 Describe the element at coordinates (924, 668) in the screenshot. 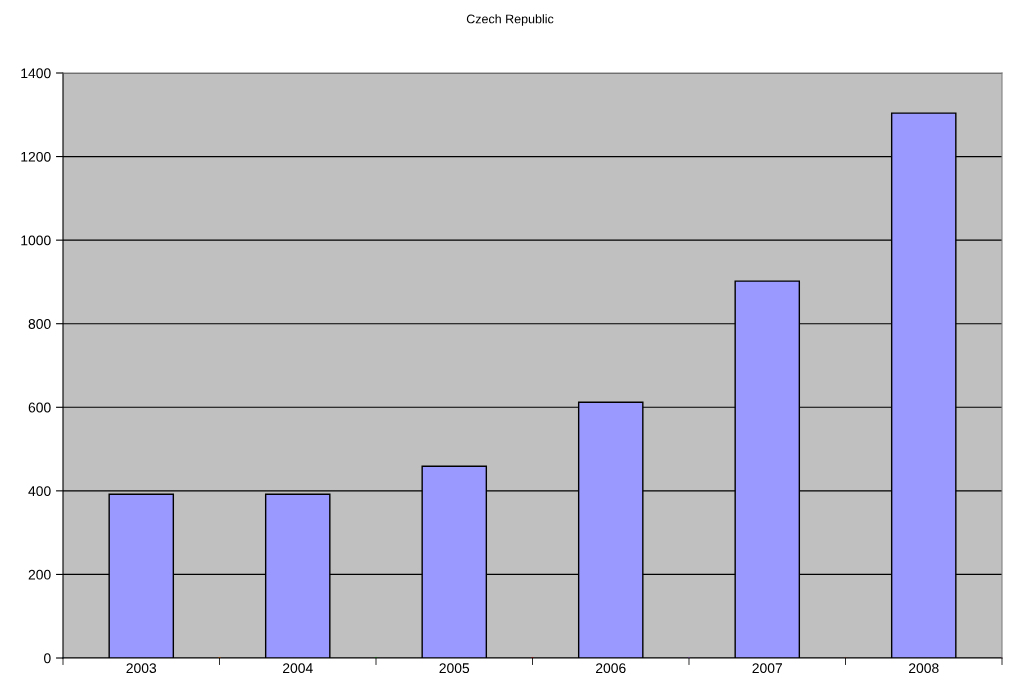

I see `x-tick-label: 2008` at that location.